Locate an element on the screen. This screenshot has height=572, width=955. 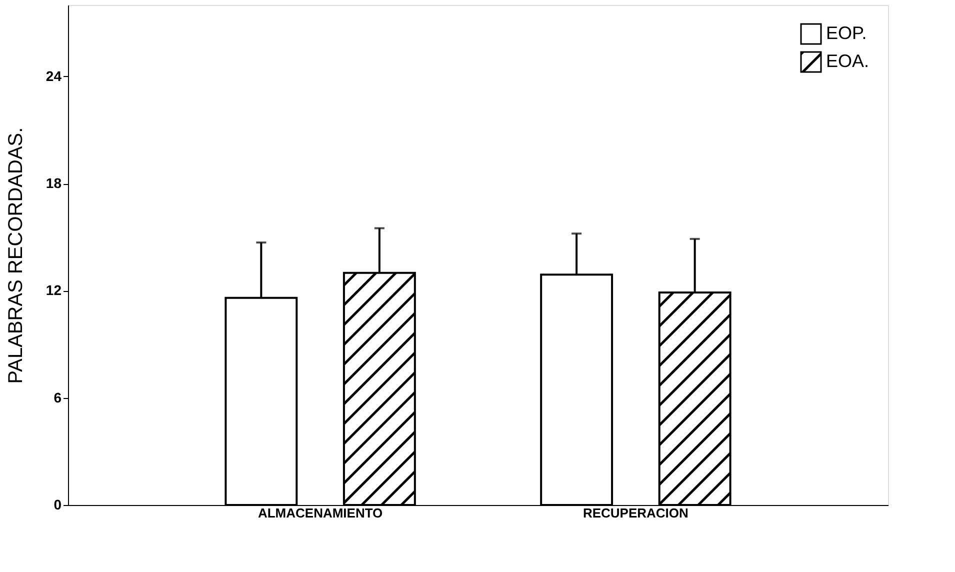
y-axis-title: PALABRAS RECORDADAS. is located at coordinates (15, 255).